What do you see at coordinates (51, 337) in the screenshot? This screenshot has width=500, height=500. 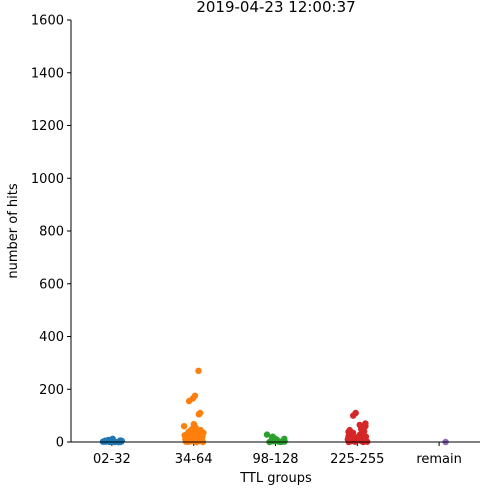 I see `y-tick-label: 400` at bounding box center [51, 337].